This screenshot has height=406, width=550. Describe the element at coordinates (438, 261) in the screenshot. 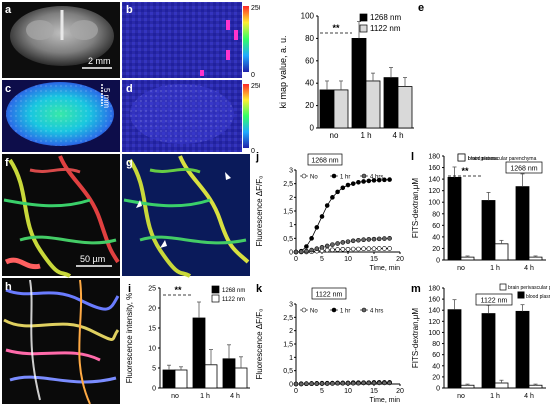

I see `y-tick-label: 0` at that location.